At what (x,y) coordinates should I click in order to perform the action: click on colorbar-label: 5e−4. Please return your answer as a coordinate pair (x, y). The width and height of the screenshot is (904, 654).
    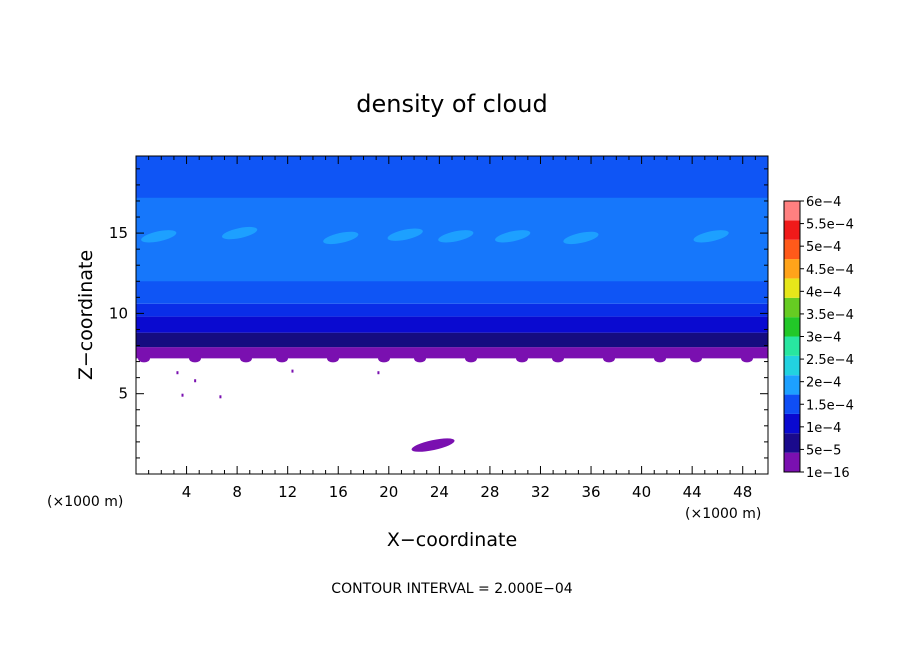
    Looking at the image, I should click on (823, 247).